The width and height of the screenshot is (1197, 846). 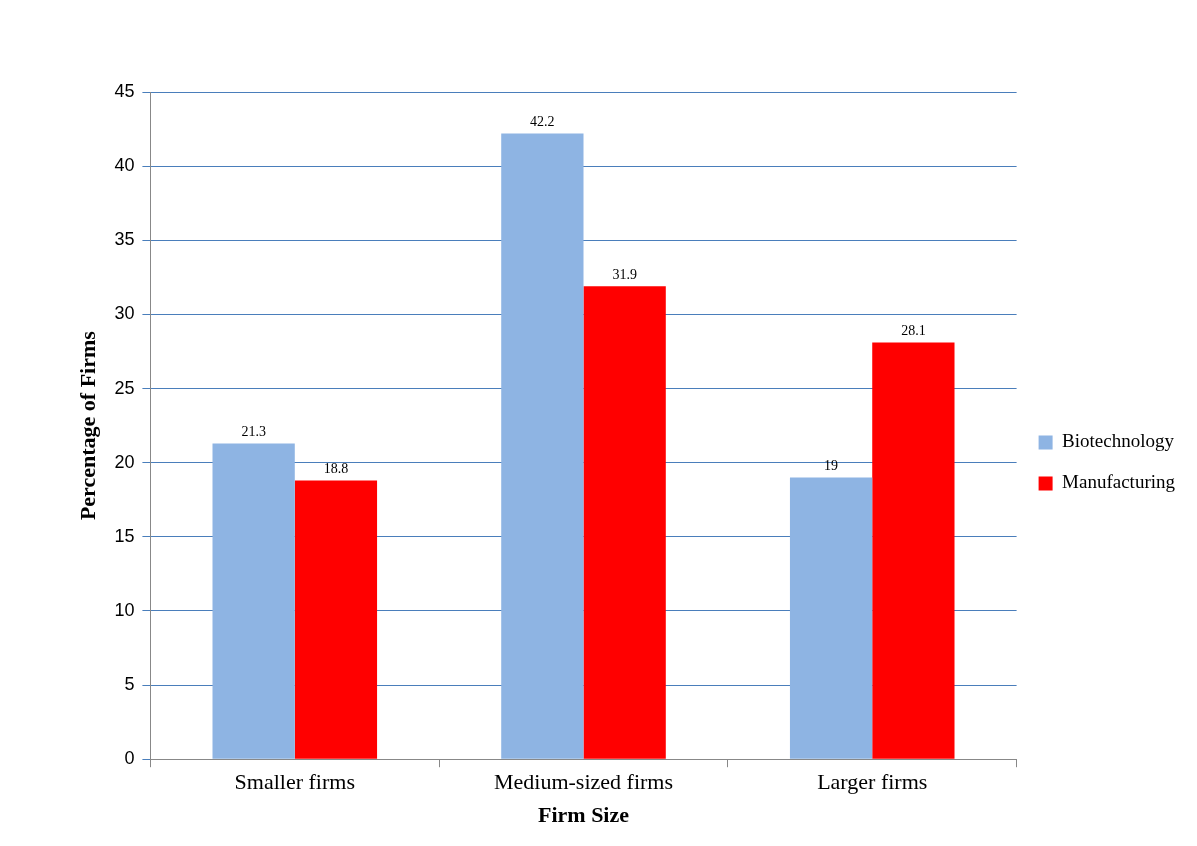 What do you see at coordinates (583, 782) in the screenshot?
I see `x-tick-label: Medium-sized firms` at bounding box center [583, 782].